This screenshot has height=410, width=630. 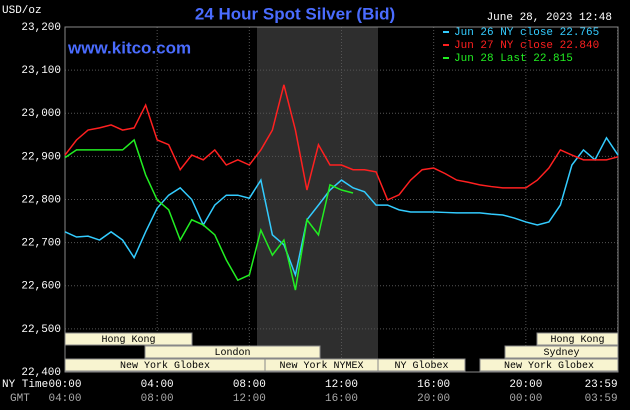 I want to click on subtitle: June 28, 2023 12:48, so click(x=549, y=18).